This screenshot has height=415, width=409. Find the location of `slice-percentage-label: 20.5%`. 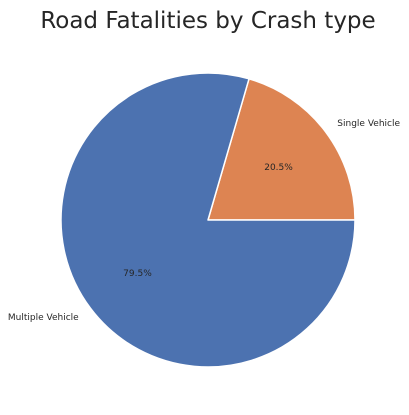

slice-percentage-label: 20.5% is located at coordinates (278, 168).